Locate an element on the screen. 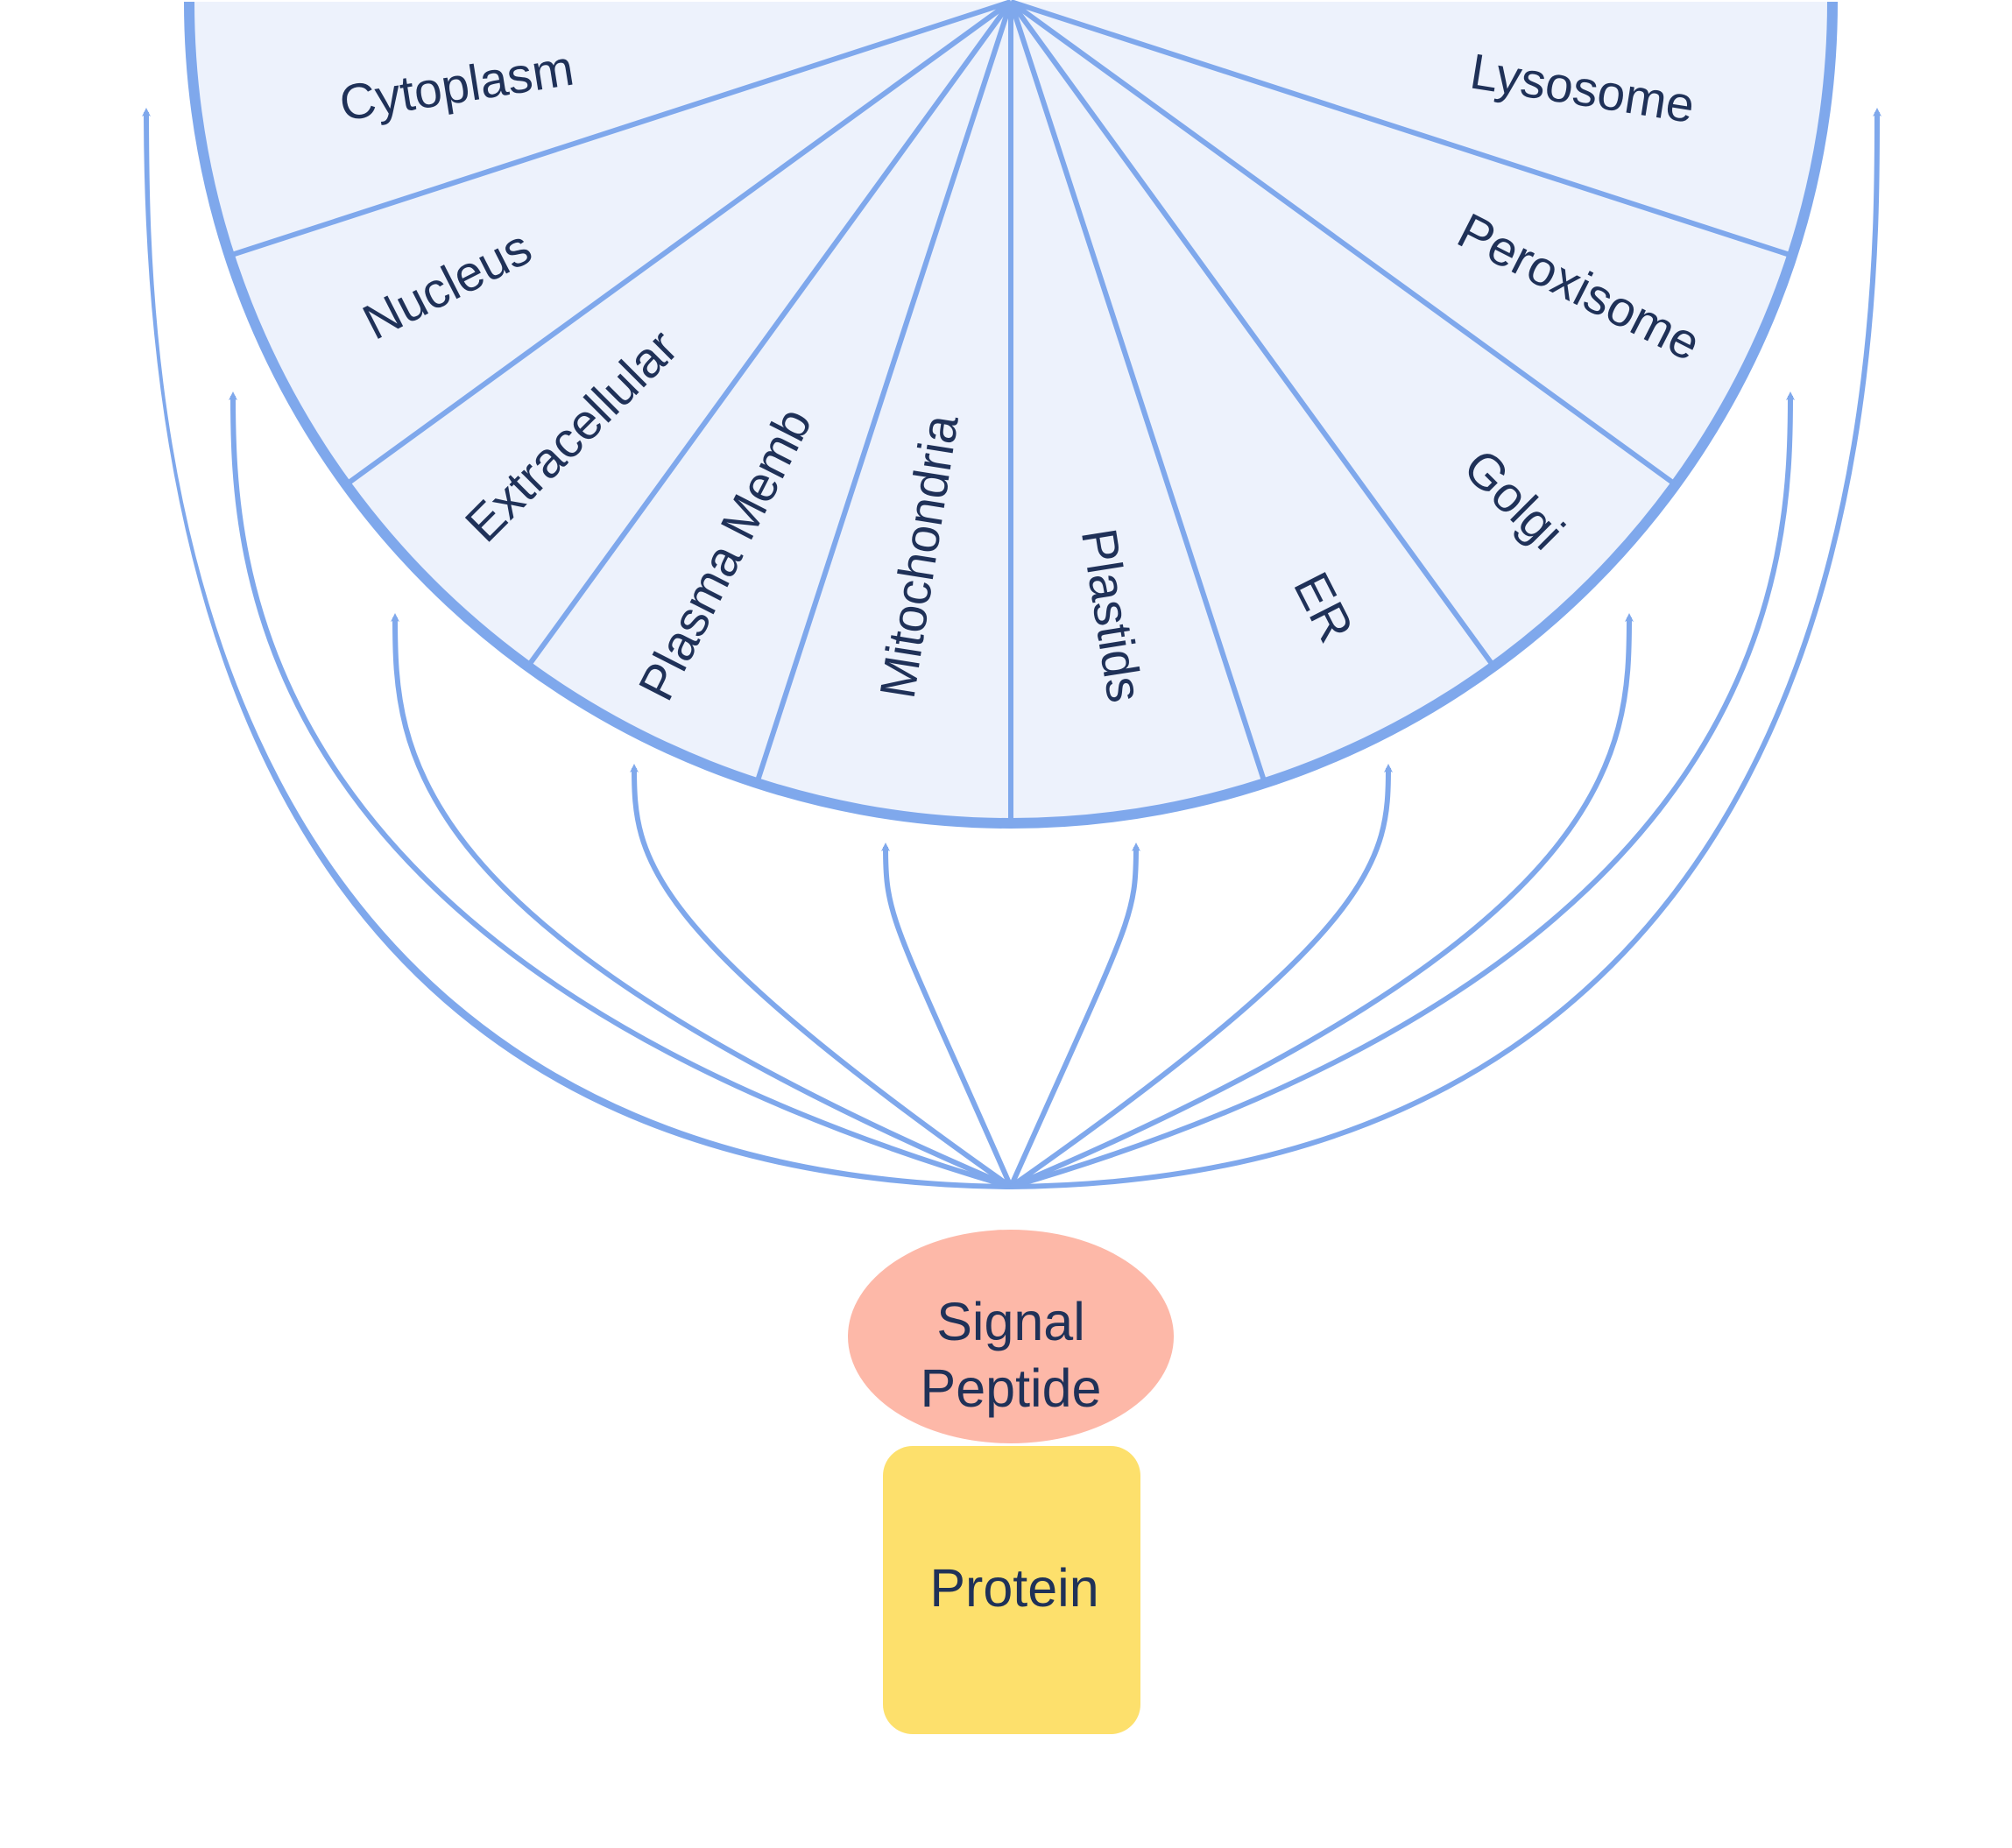 Image resolution: width=2012 pixels, height=1848 pixels. signal-peptide-shape is located at coordinates (1011, 1336).